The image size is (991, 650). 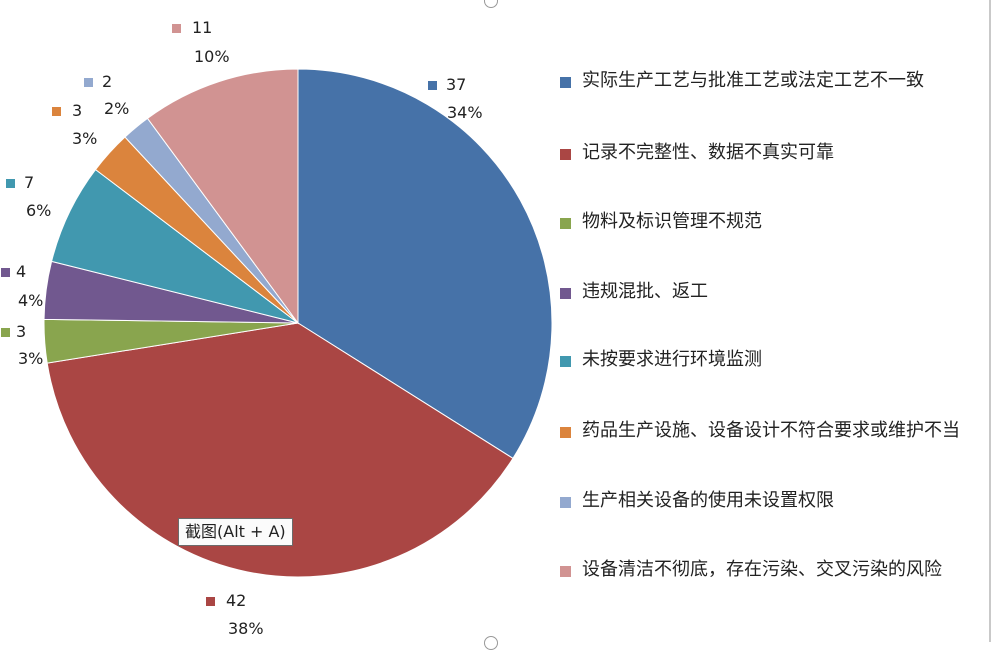 What do you see at coordinates (771, 430) in the screenshot?
I see `legend-label: 药品生产设施、设备设计不符合要求或维护不当` at bounding box center [771, 430].